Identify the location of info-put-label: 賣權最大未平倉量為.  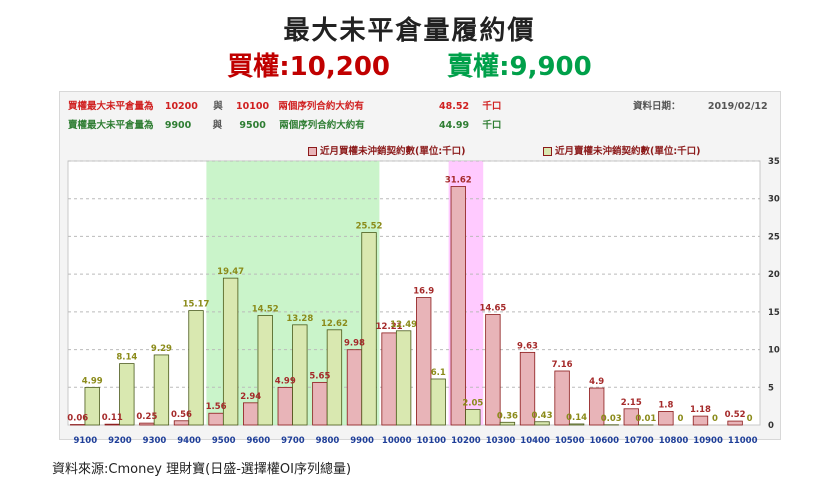
(111, 125).